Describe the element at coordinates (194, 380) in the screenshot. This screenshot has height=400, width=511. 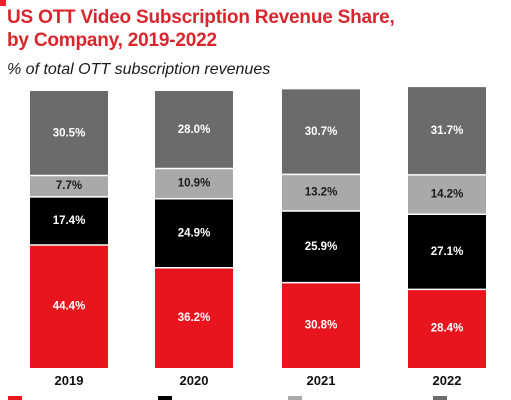
I see `x-axis-label-2020: 2020` at that location.